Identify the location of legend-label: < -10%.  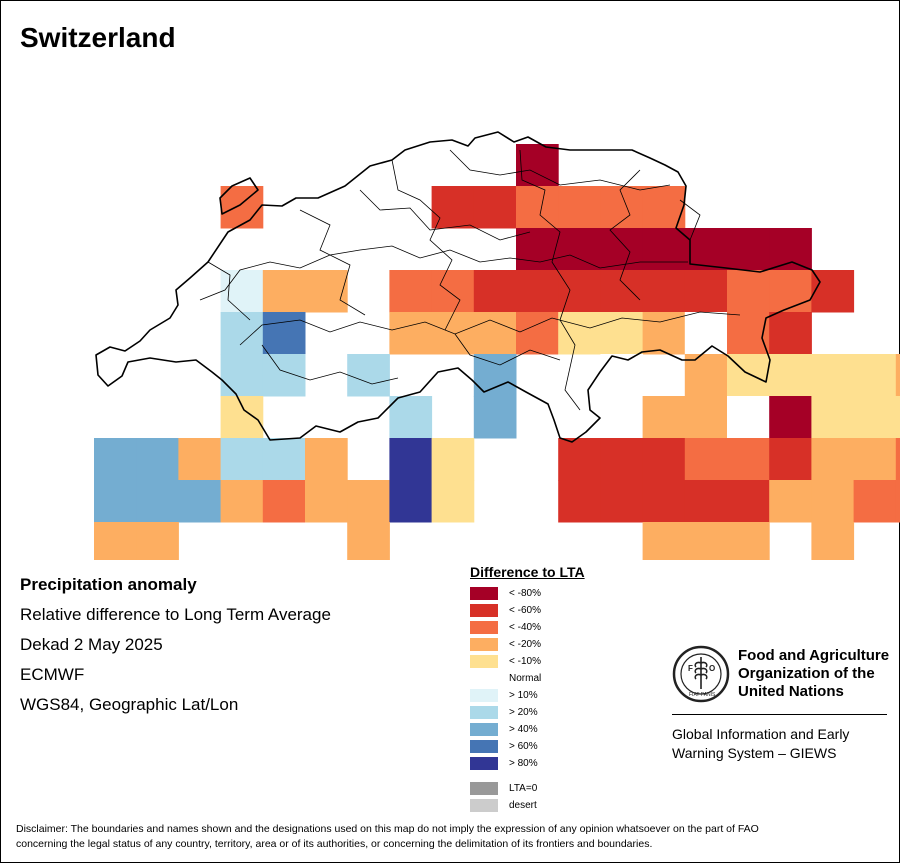
(525, 661).